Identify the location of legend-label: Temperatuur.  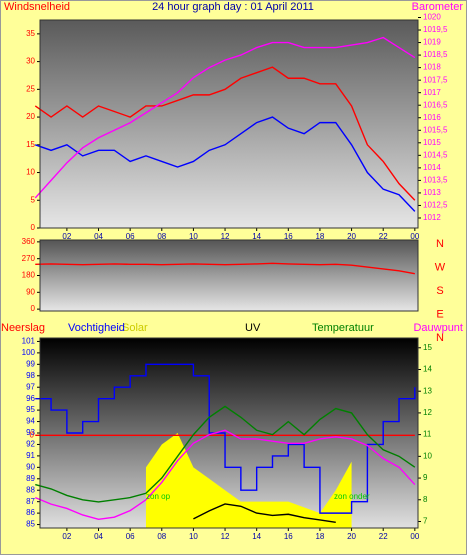
(343, 328).